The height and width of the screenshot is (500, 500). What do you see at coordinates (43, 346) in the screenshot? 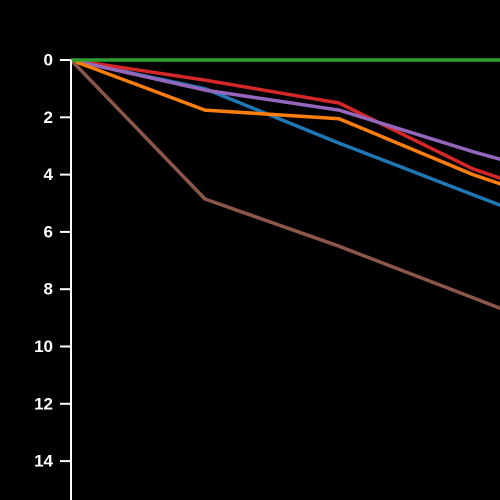
I see `y-tick-label-10: 10` at bounding box center [43, 346].